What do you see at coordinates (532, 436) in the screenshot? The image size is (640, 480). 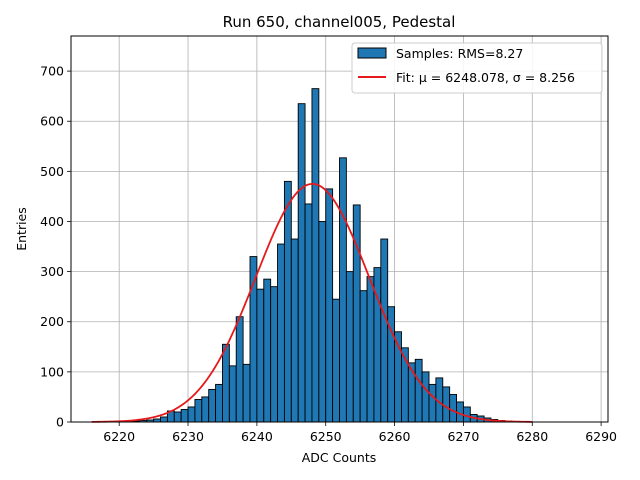 I see `x-tick-label: 6280` at bounding box center [532, 436].